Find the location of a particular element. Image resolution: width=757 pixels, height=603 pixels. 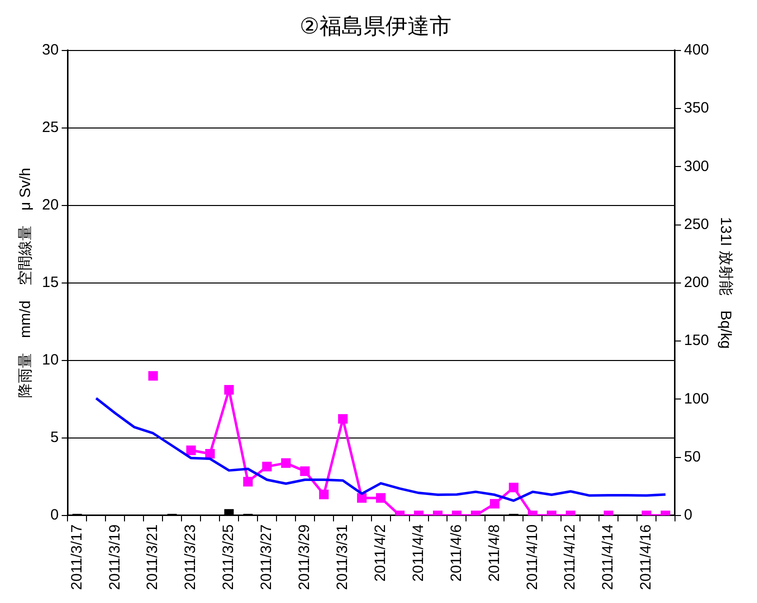

x-tick-label: 2011/4/6 is located at coordinates (456, 553).